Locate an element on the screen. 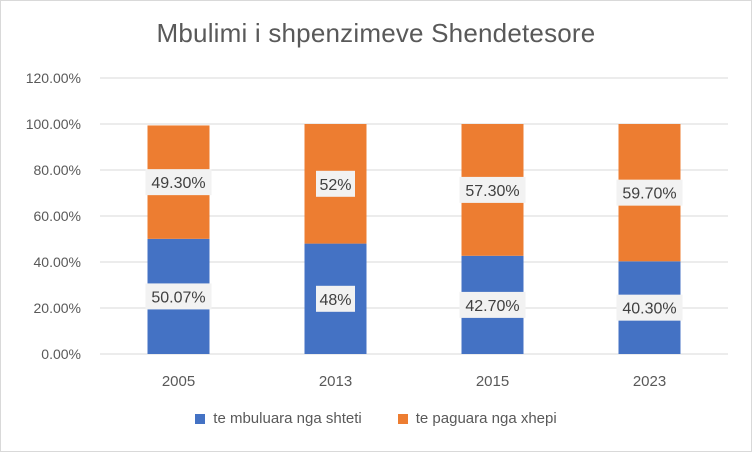  y-tick-label: 60.00% is located at coordinates (57, 216).